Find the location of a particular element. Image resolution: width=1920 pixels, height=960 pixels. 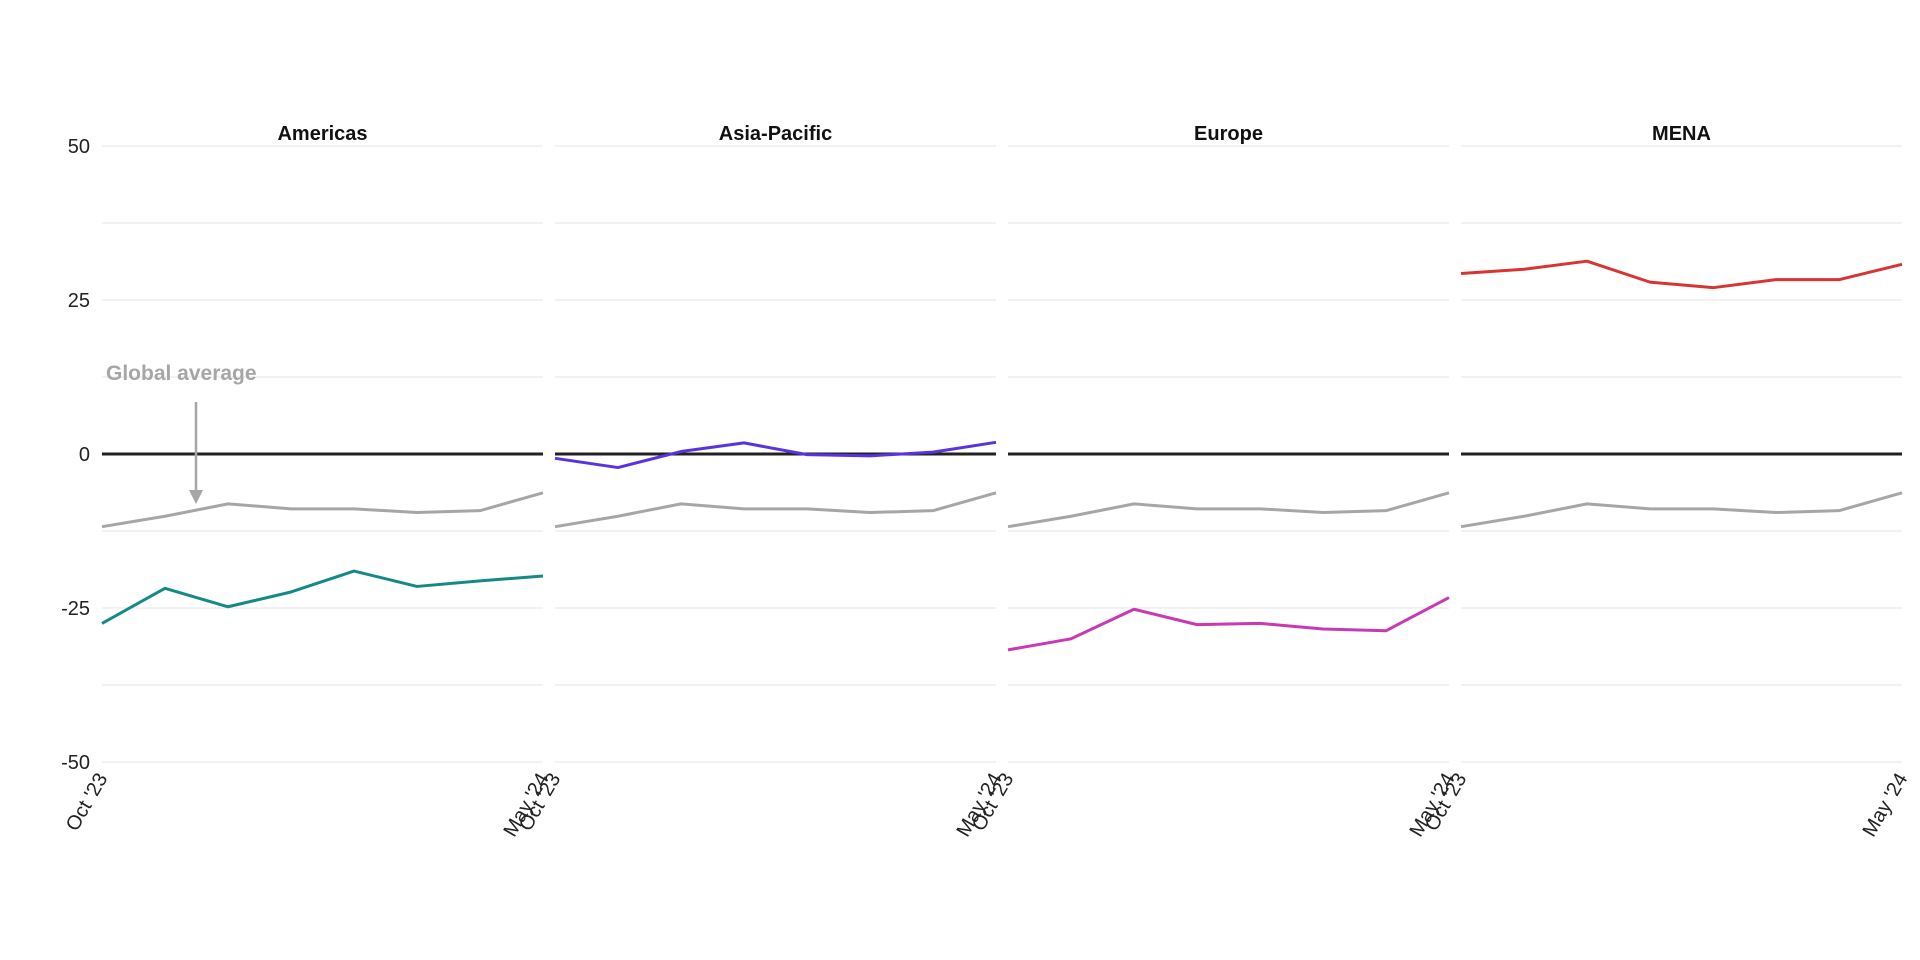

x-tick-label: Oct '23 is located at coordinates (87, 802).